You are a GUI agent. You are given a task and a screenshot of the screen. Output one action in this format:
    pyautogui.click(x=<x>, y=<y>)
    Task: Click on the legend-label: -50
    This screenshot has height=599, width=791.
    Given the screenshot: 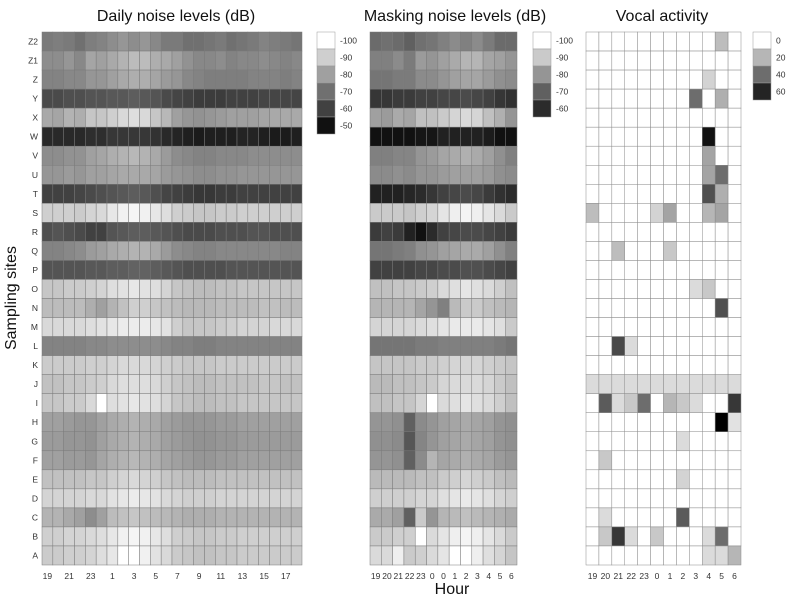 What is the action you would take?
    pyautogui.click(x=346, y=126)
    